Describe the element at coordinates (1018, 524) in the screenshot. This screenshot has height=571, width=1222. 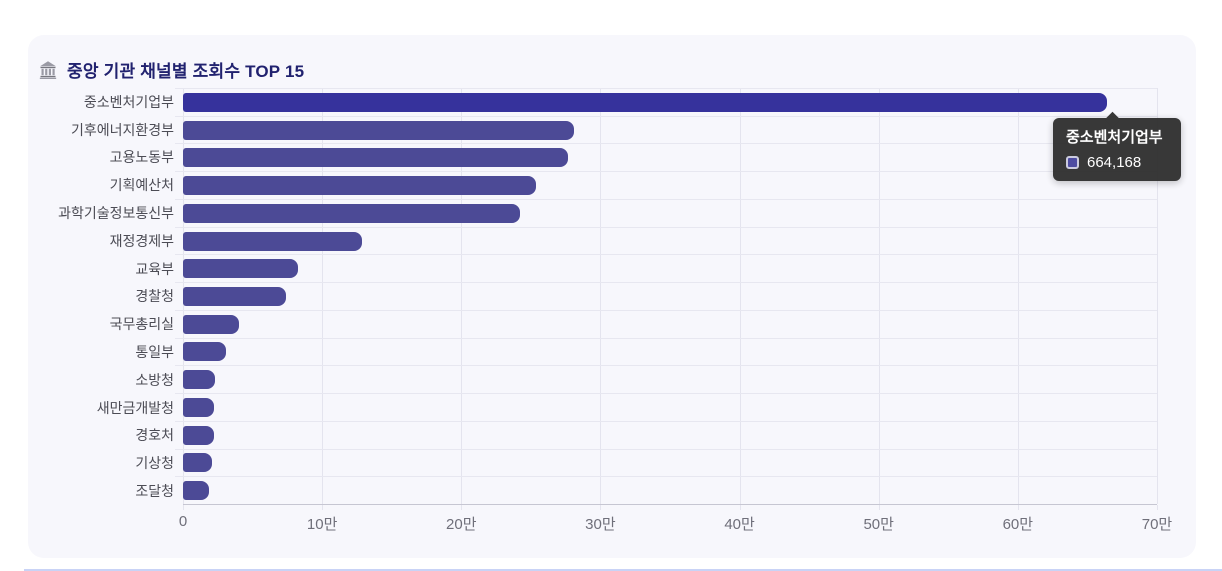
I see `x-axis-tick-label: 60만` at that location.